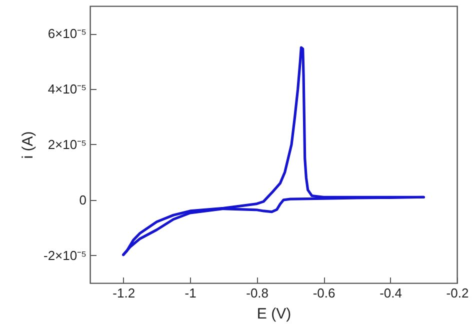 The height and width of the screenshot is (335, 474). I want to click on y-axis-title: i (A), so click(28, 145).